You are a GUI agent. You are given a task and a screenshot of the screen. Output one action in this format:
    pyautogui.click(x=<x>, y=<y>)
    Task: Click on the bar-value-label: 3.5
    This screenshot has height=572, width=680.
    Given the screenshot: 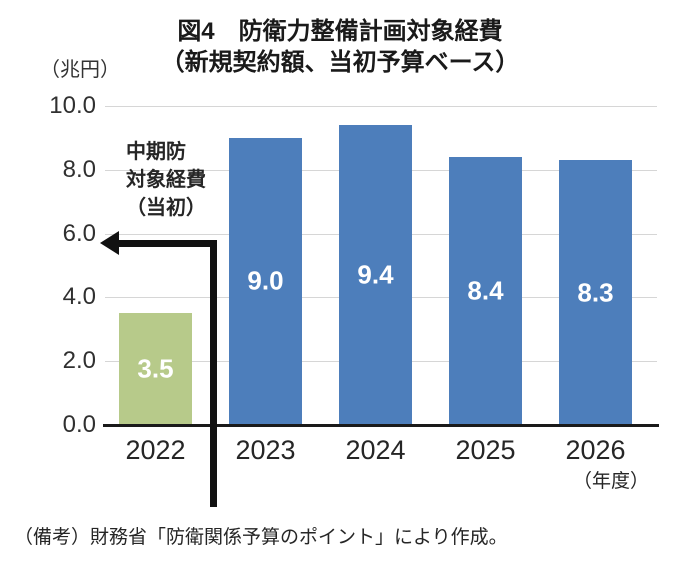 What is the action you would take?
    pyautogui.click(x=155, y=368)
    